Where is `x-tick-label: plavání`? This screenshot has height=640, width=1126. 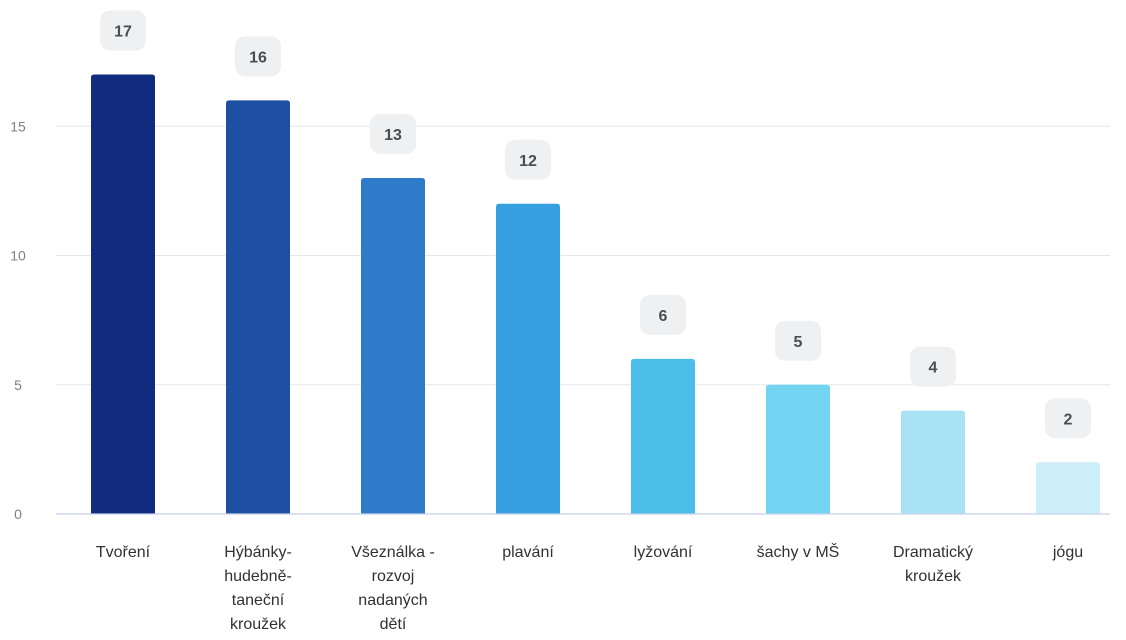 x-tick-label: plavání is located at coordinates (528, 552).